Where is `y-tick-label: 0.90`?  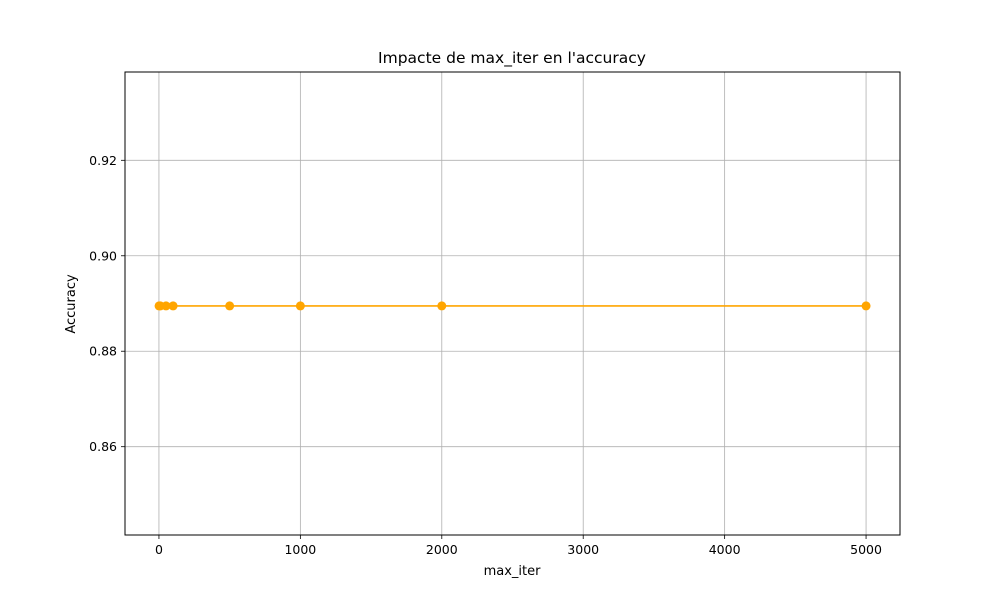 y-tick-label: 0.90 is located at coordinates (103, 255).